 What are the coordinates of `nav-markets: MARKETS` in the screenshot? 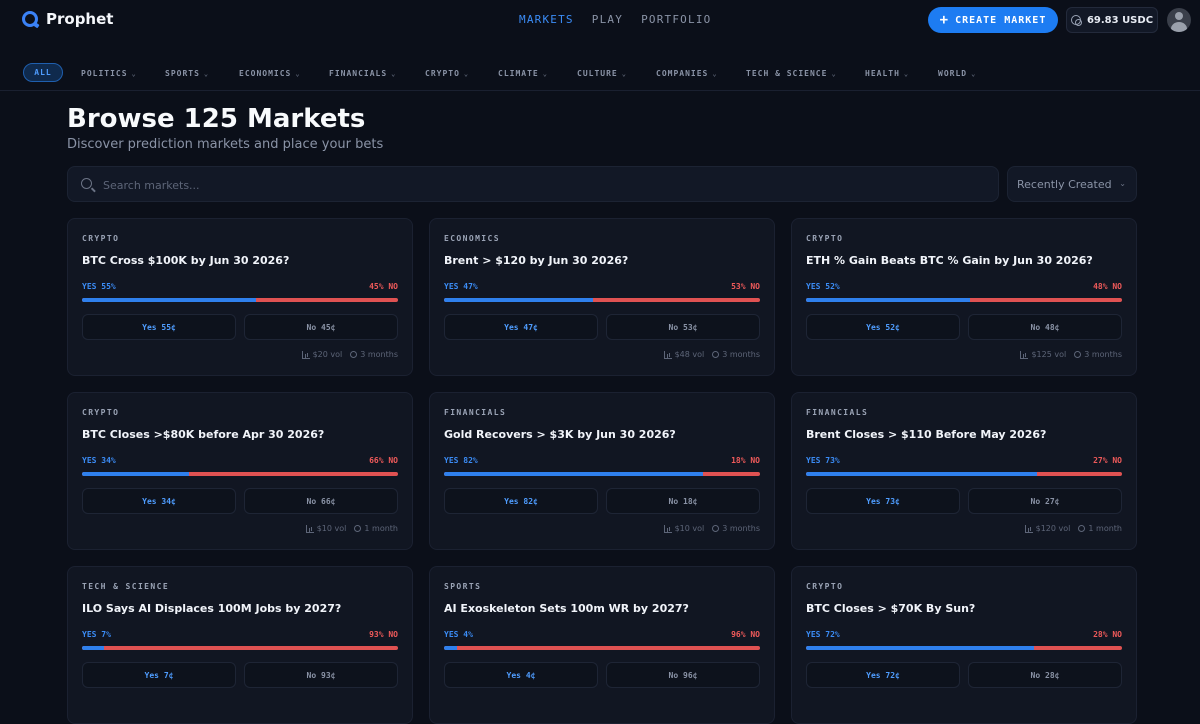 It's located at (546, 19).